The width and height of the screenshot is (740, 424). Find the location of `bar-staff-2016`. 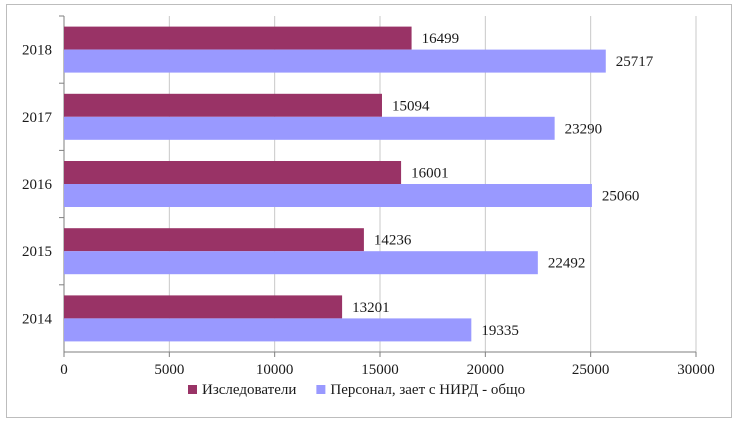

bar-staff-2016 is located at coordinates (328, 195).